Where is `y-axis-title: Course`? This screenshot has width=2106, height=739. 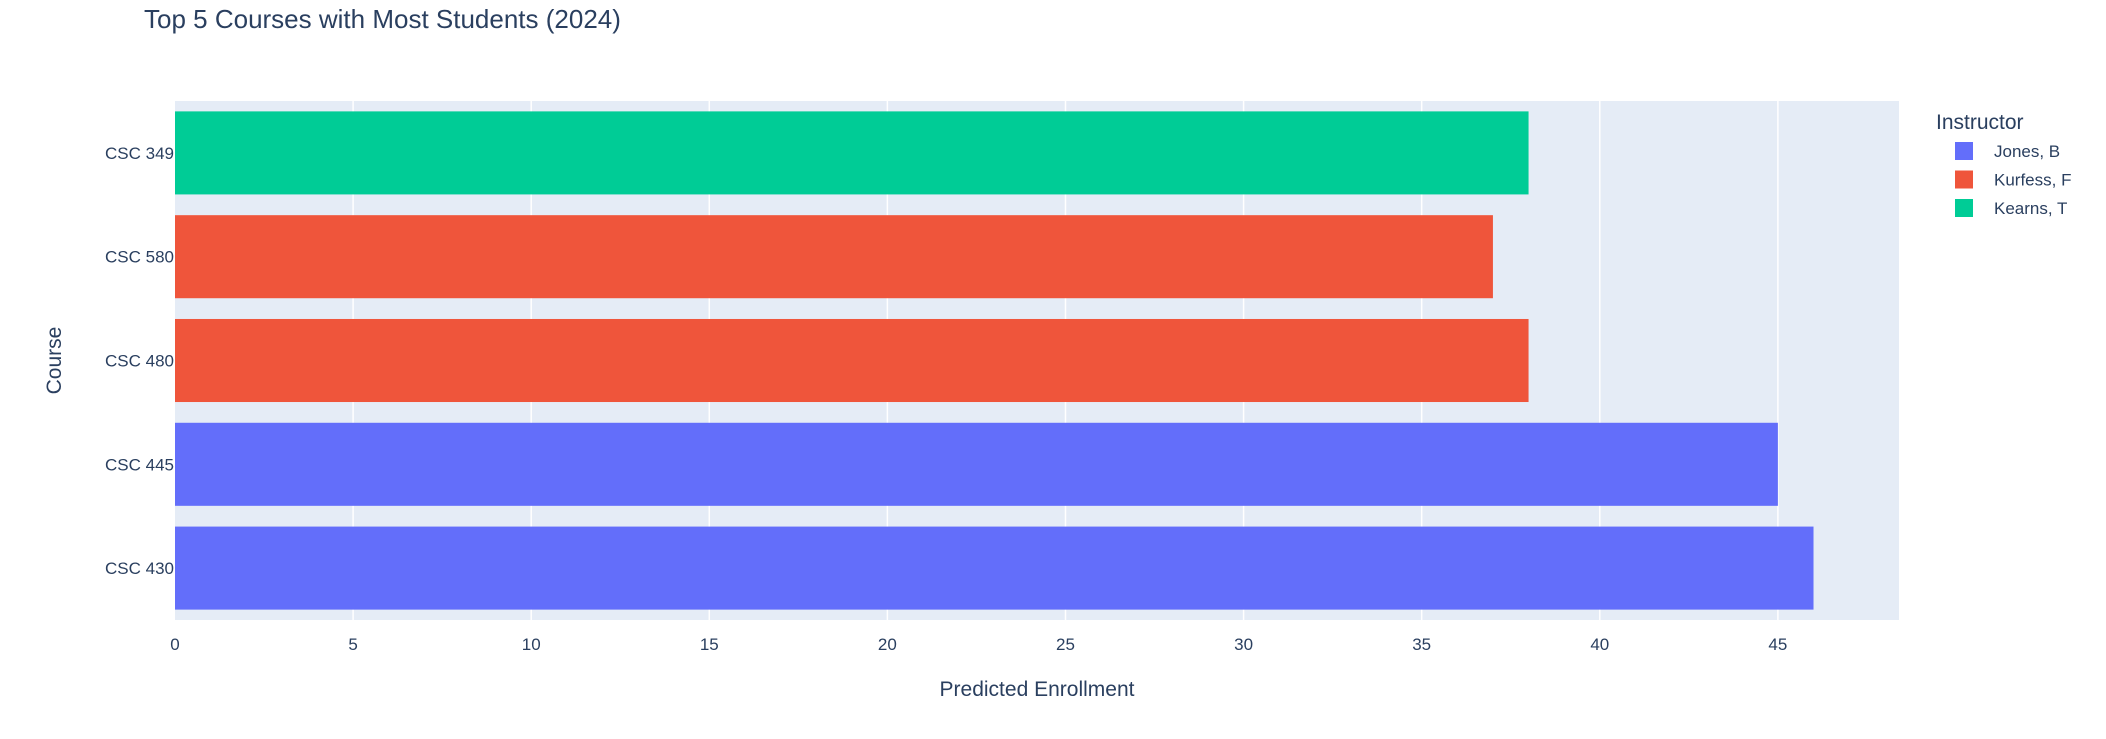
y-axis-title: Course is located at coordinates (54, 361).